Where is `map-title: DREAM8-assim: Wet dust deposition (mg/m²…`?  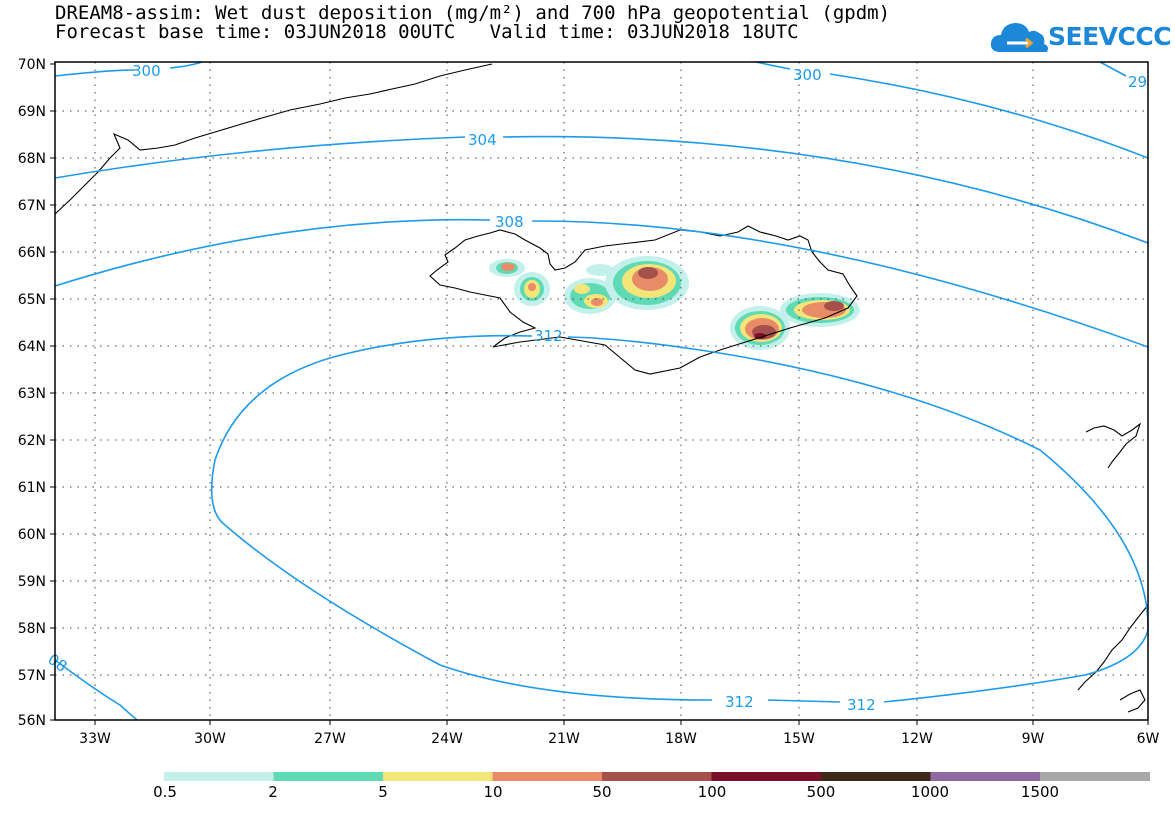 map-title: DREAM8-assim: Wet dust deposition (mg/m²… is located at coordinates (473, 13).